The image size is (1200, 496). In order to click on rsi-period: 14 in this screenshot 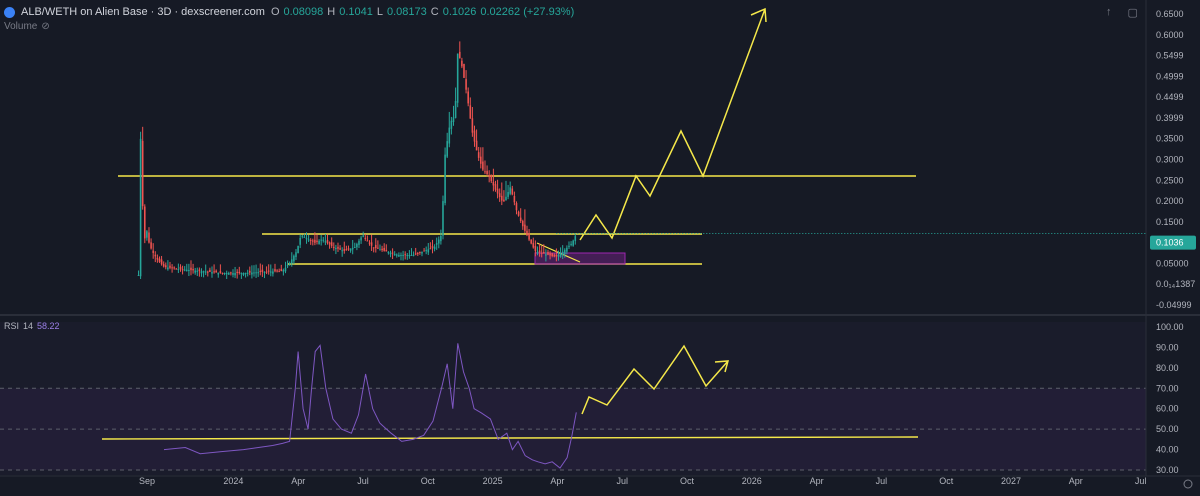, I will do `click(28, 326)`.